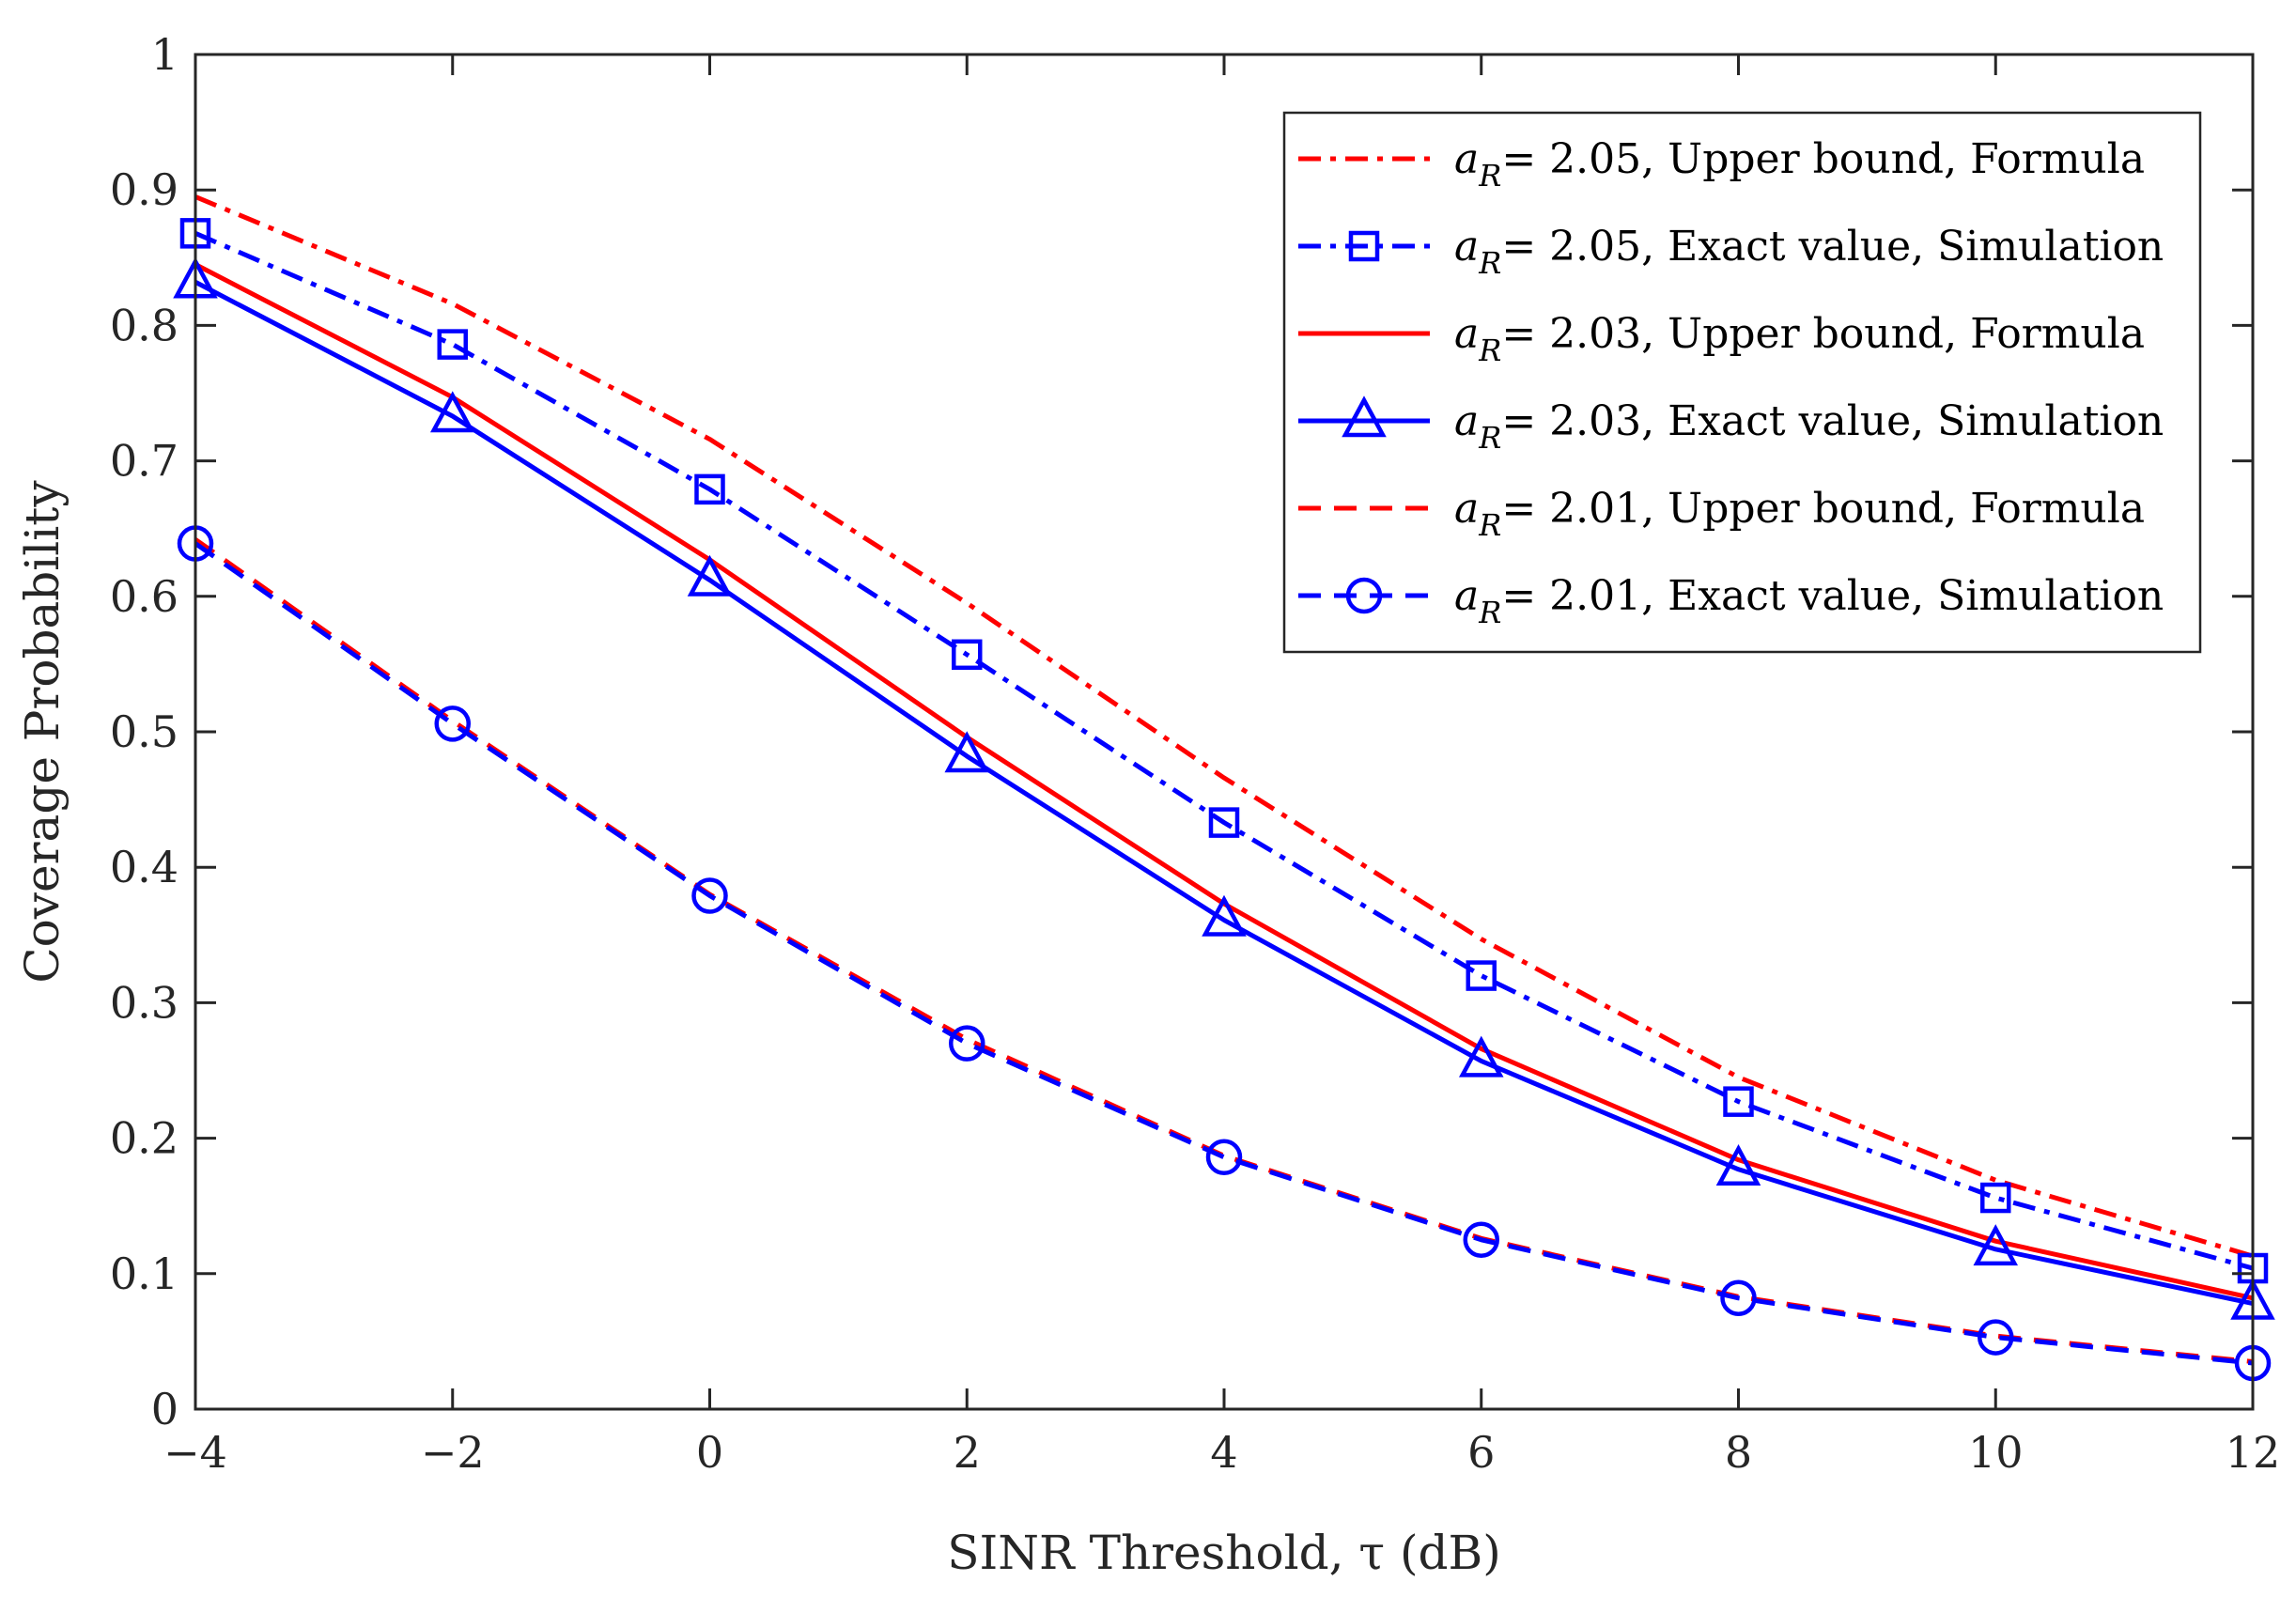 This screenshot has height=1597, width=2296. I want to click on legend-label: aR= 2.05, Exact value, Simulation, so click(1809, 252).